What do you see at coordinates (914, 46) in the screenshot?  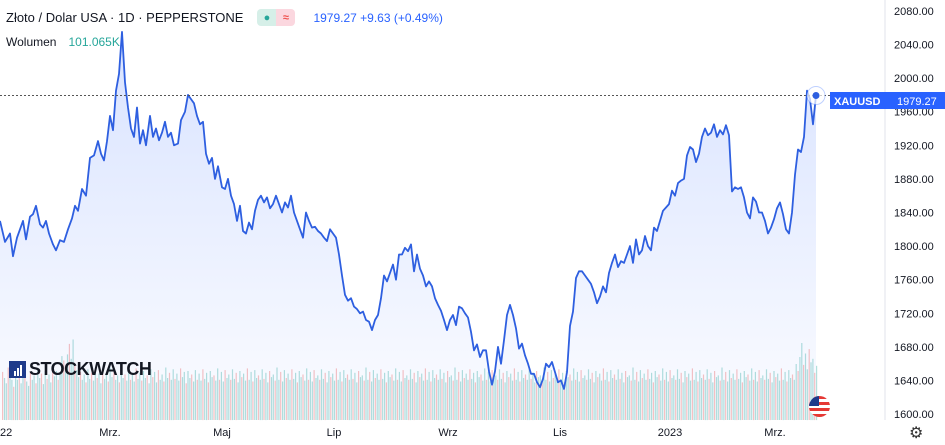 I see `price-tick-label: 2040.00` at bounding box center [914, 46].